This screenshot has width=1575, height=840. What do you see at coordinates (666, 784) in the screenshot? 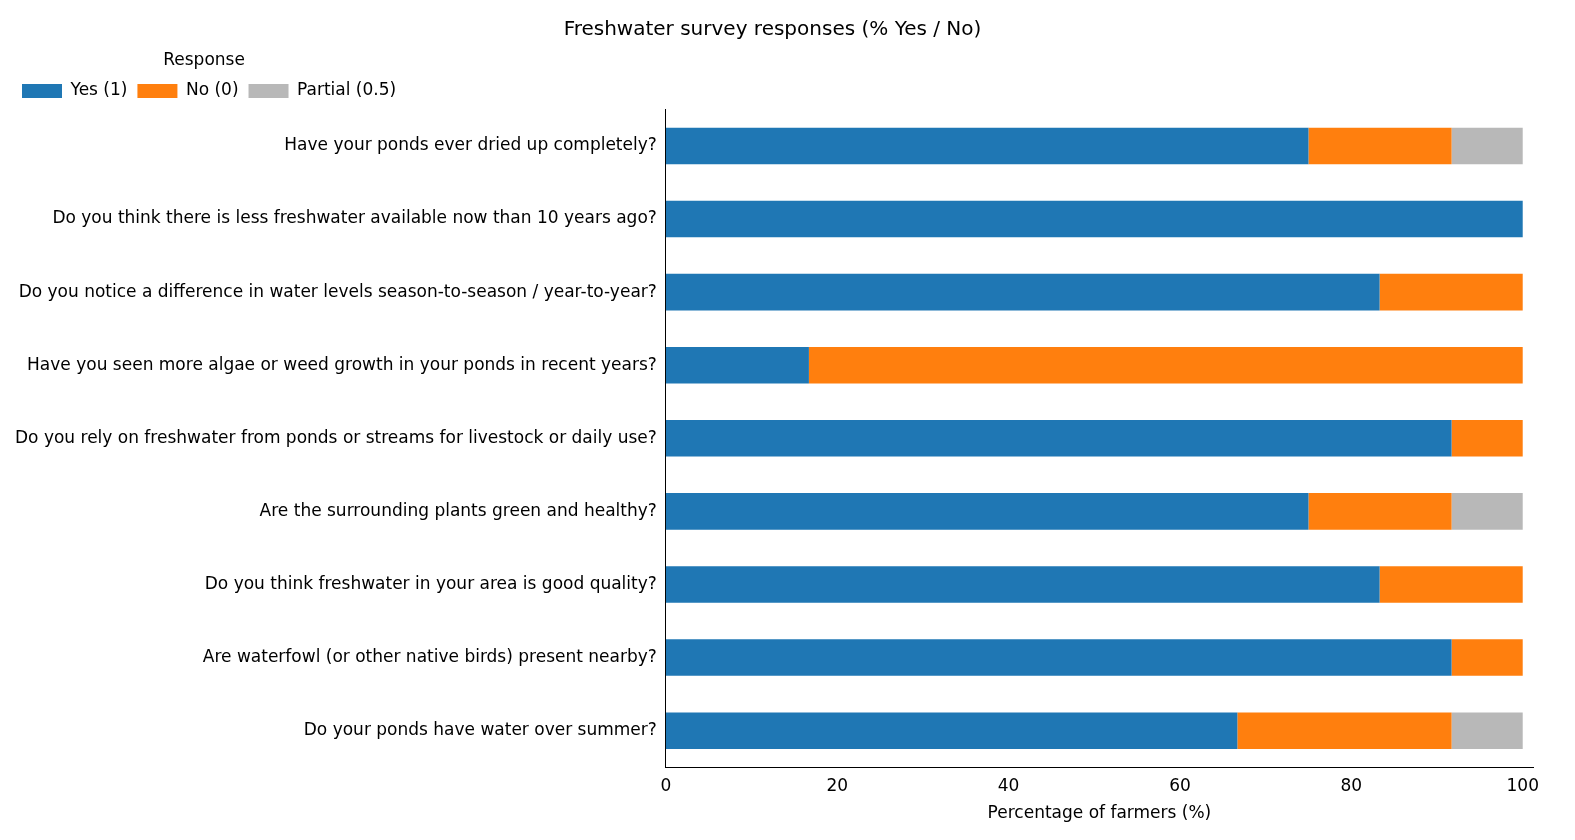
I see `x-tick-label: 0` at bounding box center [666, 784].